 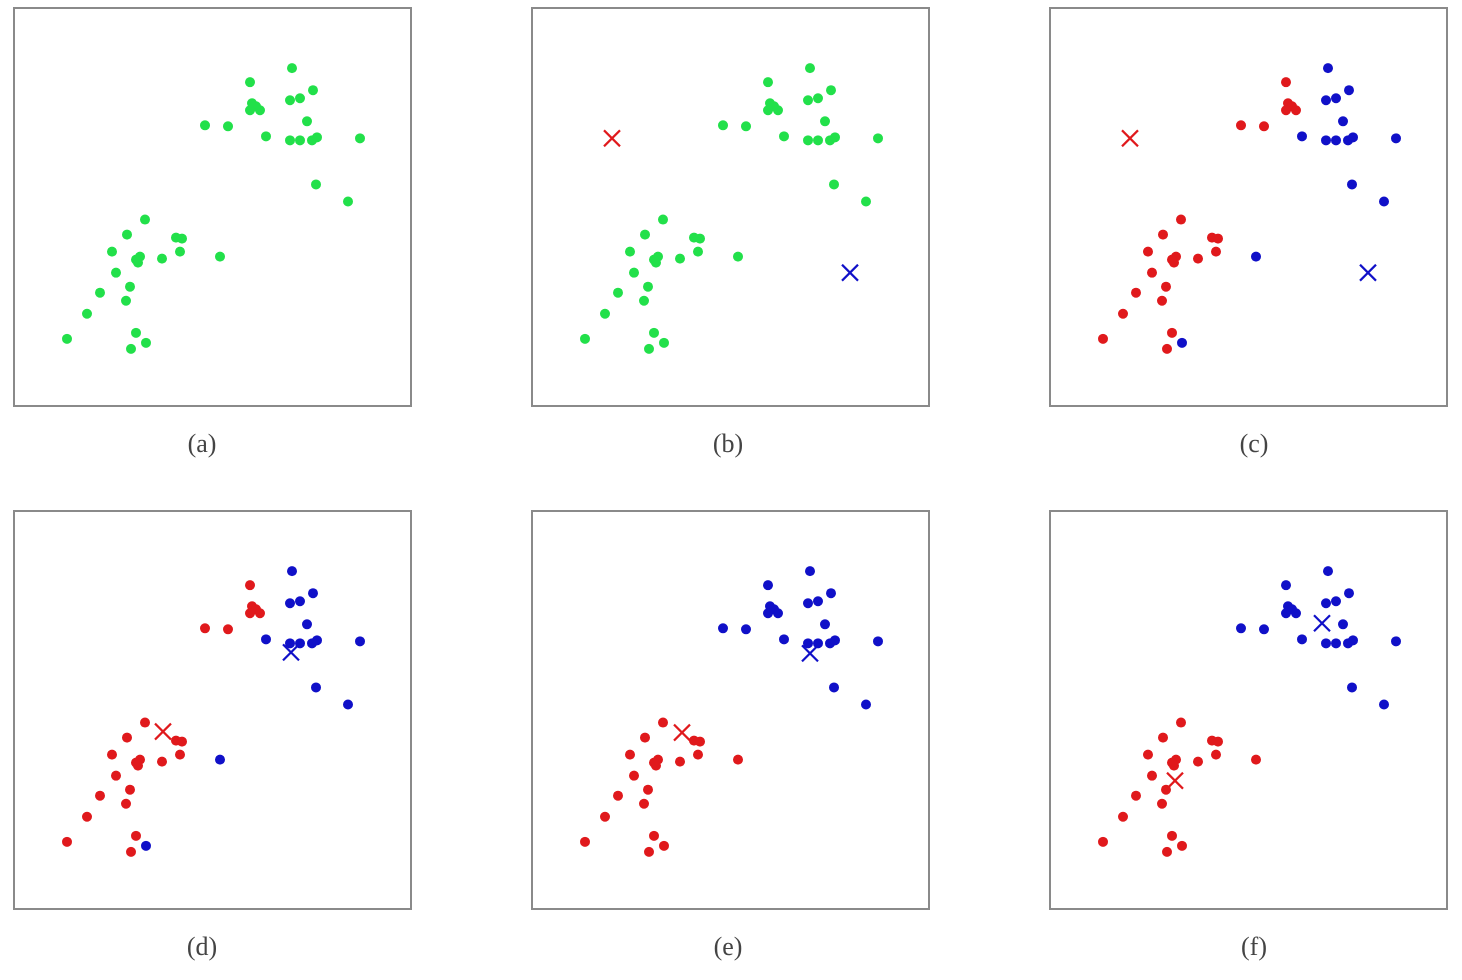 I want to click on panel-caption: (f), so click(x=1254, y=946).